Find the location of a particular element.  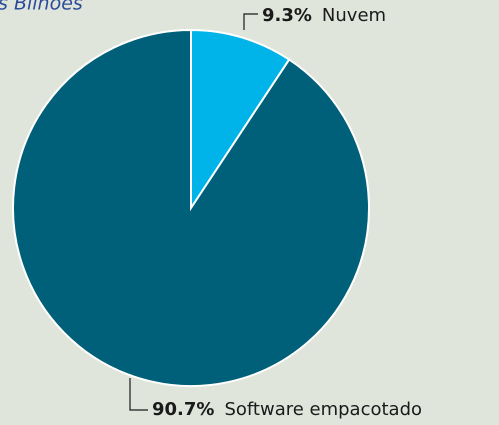

category-label: Software empacotado is located at coordinates (323, 409).